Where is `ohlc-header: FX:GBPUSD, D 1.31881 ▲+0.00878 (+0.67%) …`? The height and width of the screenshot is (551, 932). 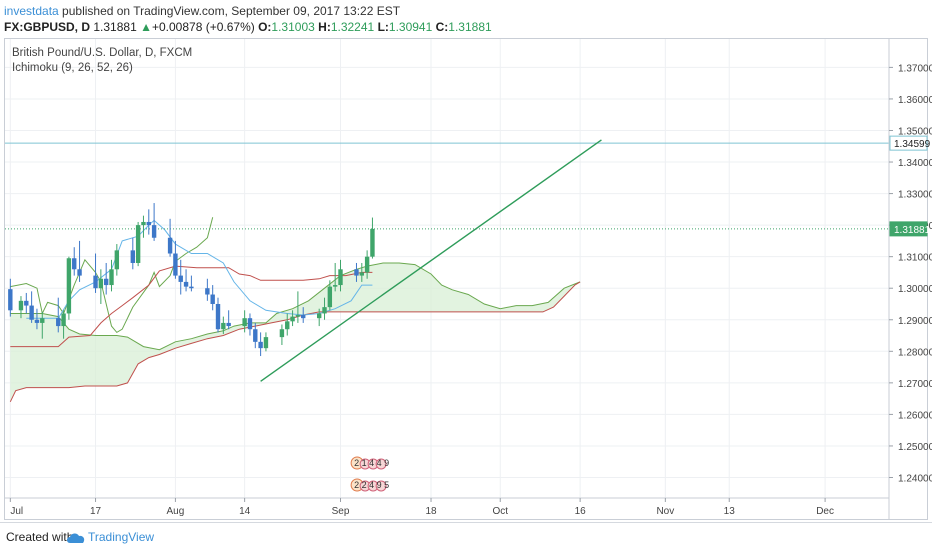 ohlc-header: FX:GBPUSD, D 1.31881 ▲+0.00878 (+0.67%) … is located at coordinates (248, 27).